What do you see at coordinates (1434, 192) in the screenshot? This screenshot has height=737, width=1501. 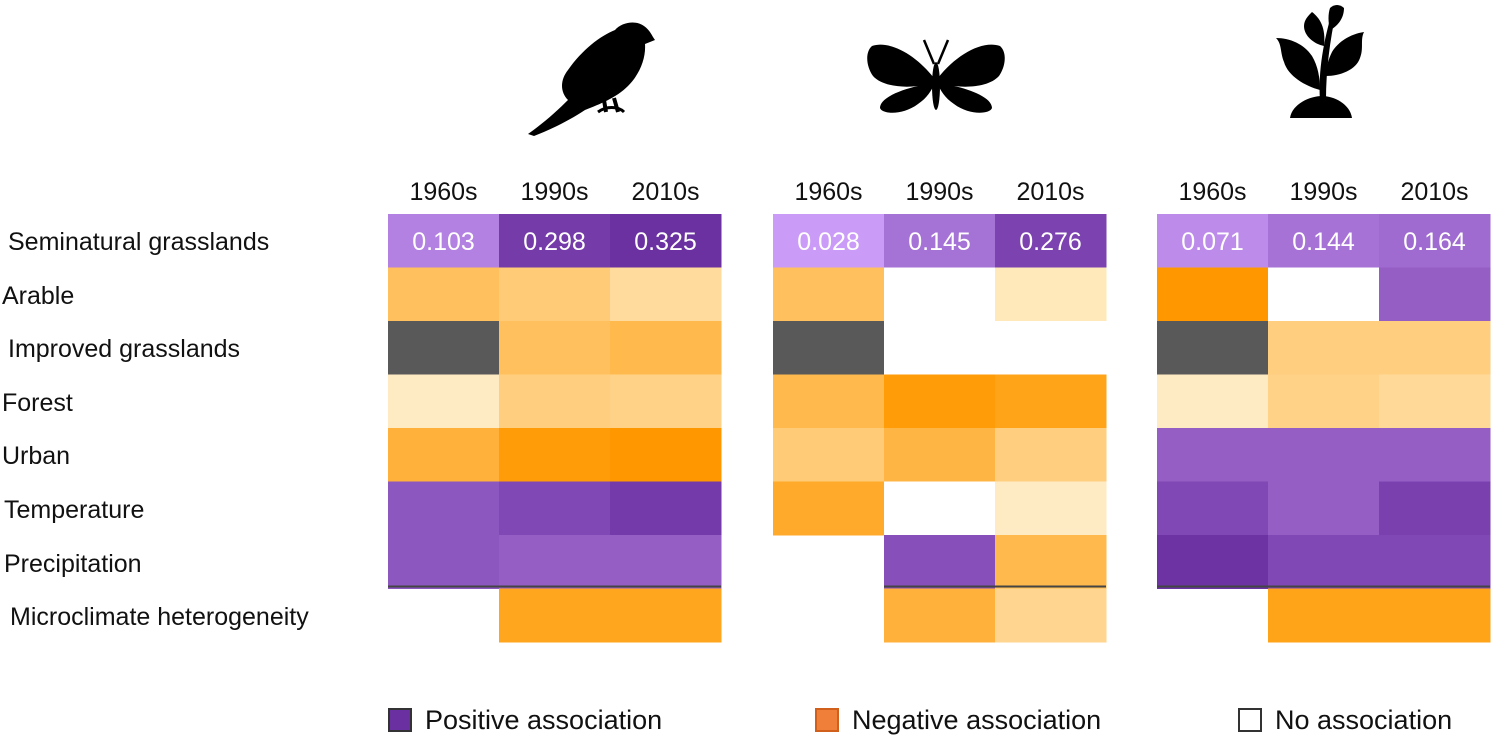 I see `plants-header-2010s: 2010s` at bounding box center [1434, 192].